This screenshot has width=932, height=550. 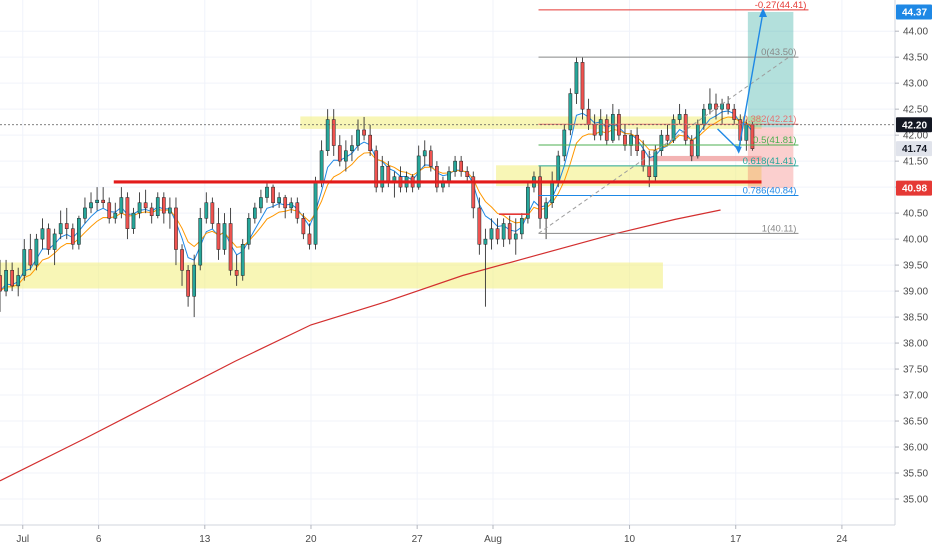 What do you see at coordinates (447, 534) in the screenshot?
I see `time-axis: Jul 6 13 20 27 Aug 10 17 24` at bounding box center [447, 534].